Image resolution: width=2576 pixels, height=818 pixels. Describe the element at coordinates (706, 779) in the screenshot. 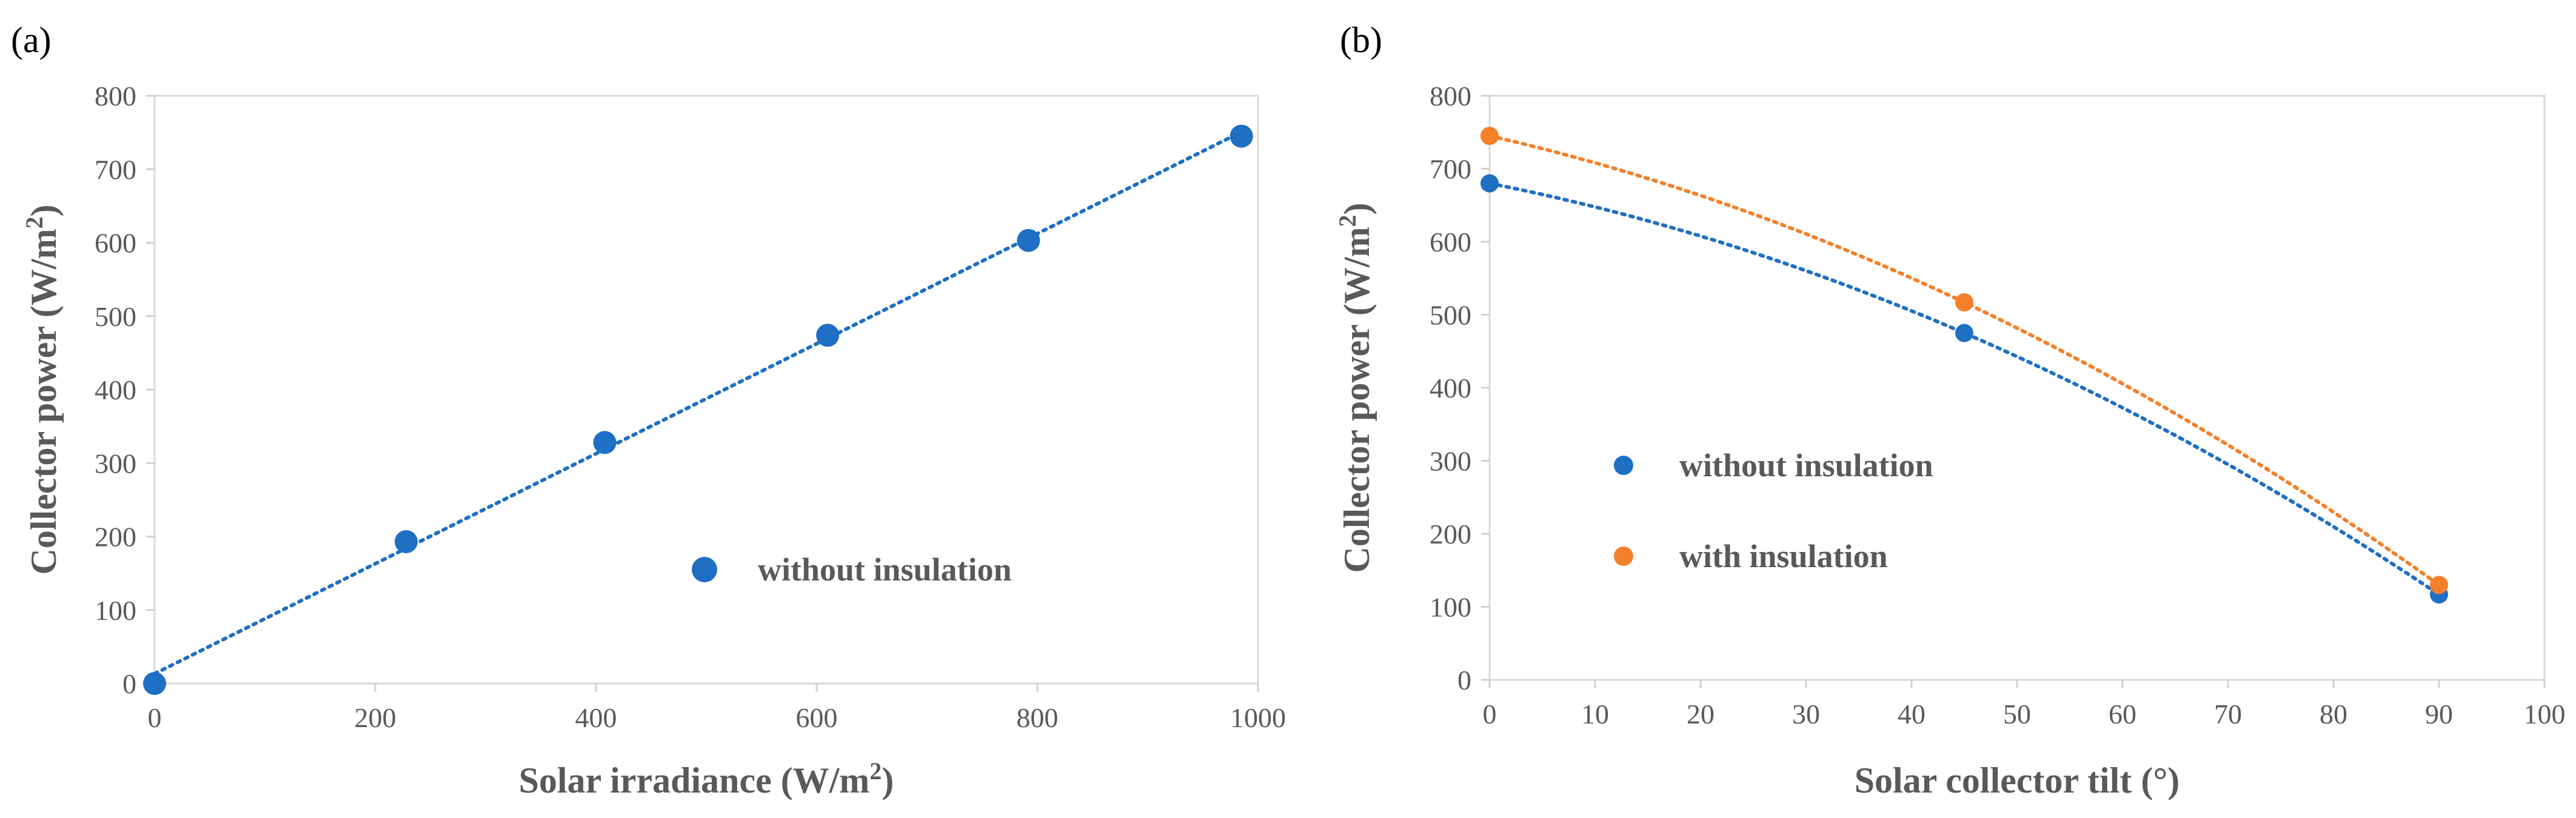

I see `x-axis-title: Solar irradiance (W/m2)` at that location.